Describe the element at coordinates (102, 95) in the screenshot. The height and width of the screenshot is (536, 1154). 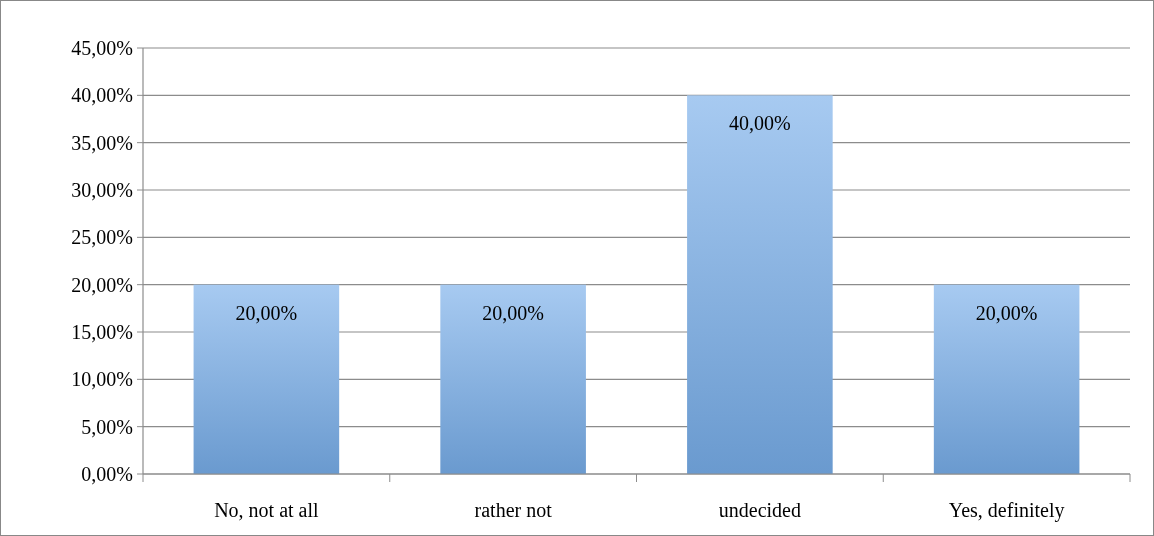
I see `y-tick-label: 40,00%` at that location.